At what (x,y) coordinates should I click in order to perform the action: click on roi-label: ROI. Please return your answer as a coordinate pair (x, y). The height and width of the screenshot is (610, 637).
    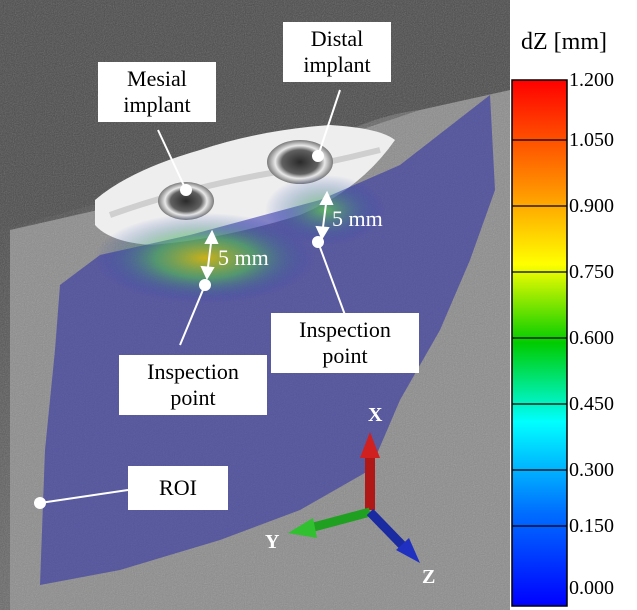
    Looking at the image, I should click on (178, 488).